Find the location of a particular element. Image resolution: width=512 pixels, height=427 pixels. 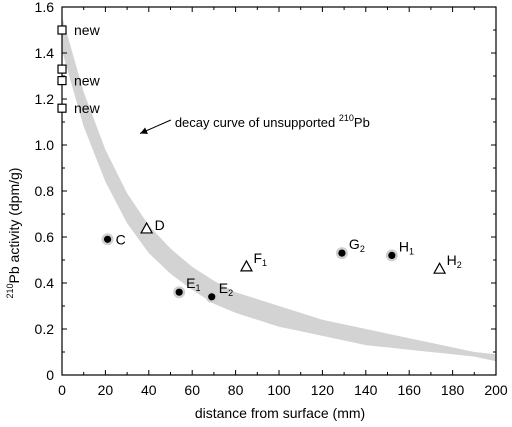

point-label-main: G is located at coordinates (354, 244).